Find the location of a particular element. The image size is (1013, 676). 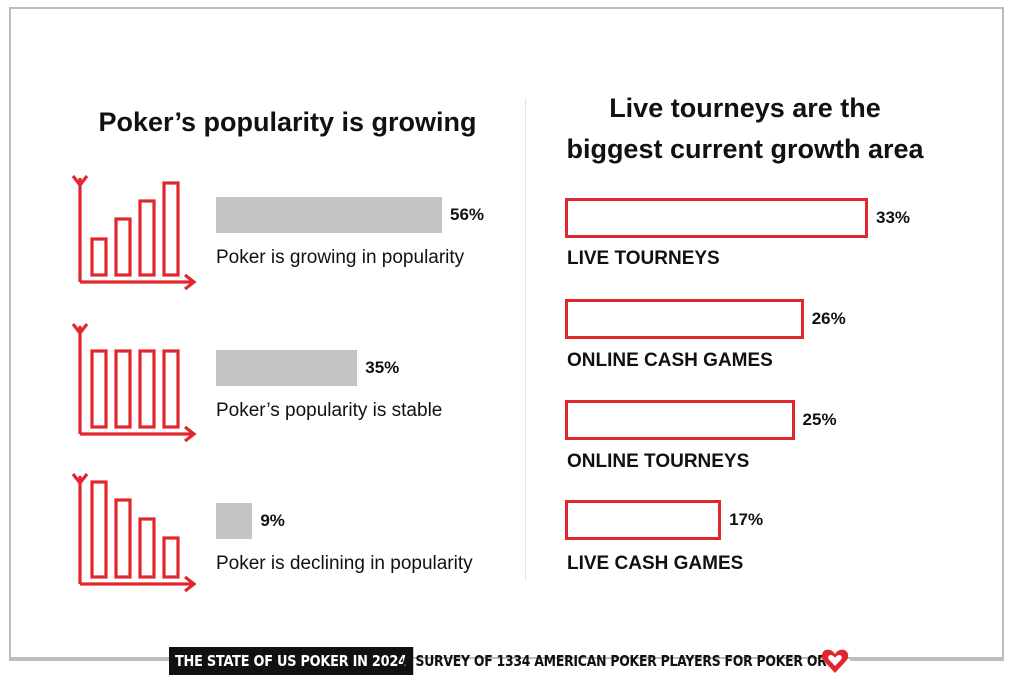

right-title-line-2: biggest current growth area is located at coordinates (745, 149).